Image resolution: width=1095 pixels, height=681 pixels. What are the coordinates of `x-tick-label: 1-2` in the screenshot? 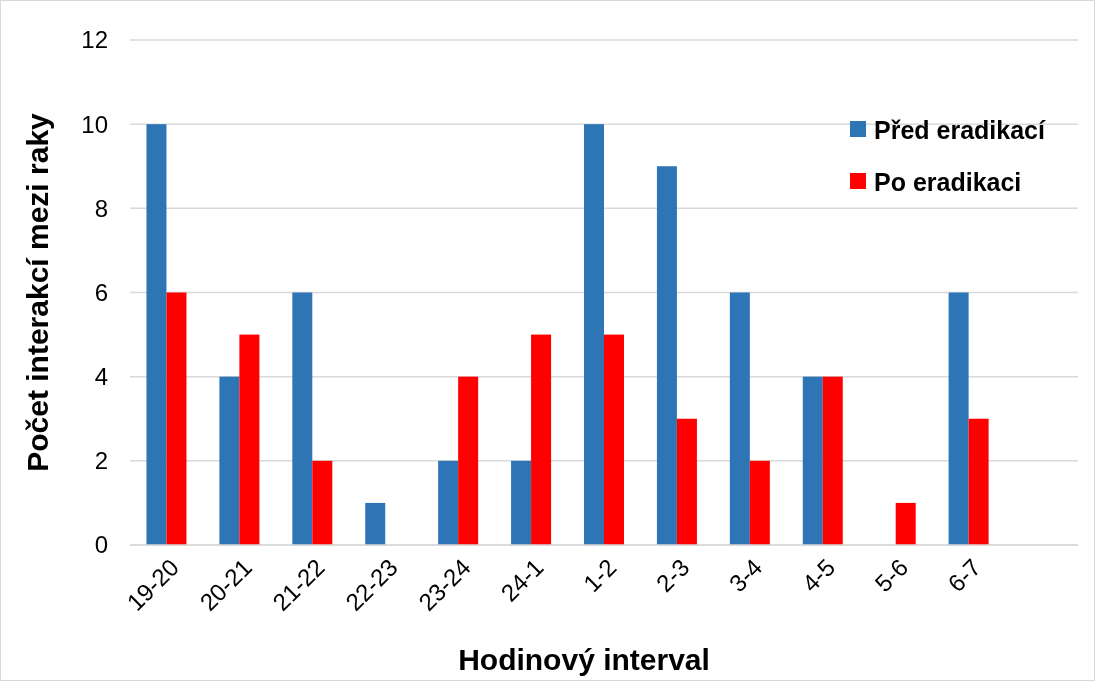 It's located at (599, 575).